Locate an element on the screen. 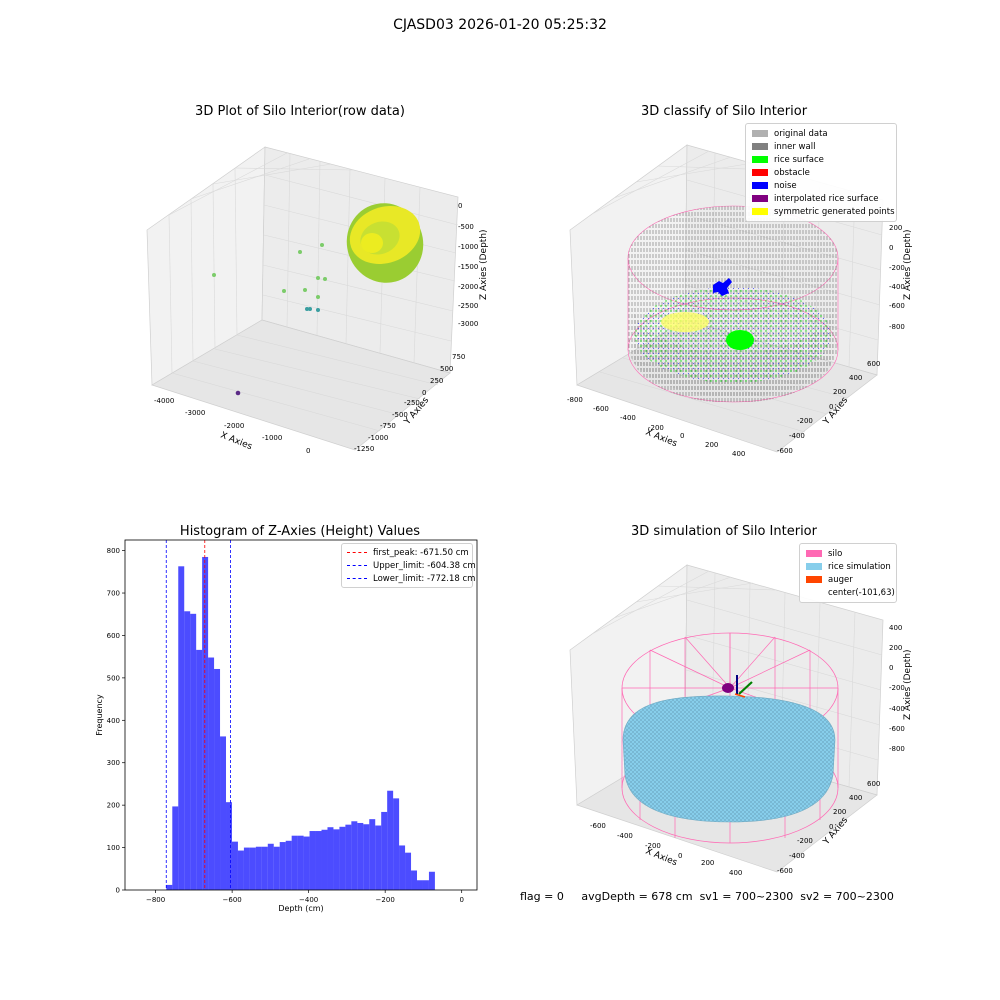 The width and height of the screenshot is (1000, 1000). legend-label: center(-101,63) is located at coordinates (861, 592).